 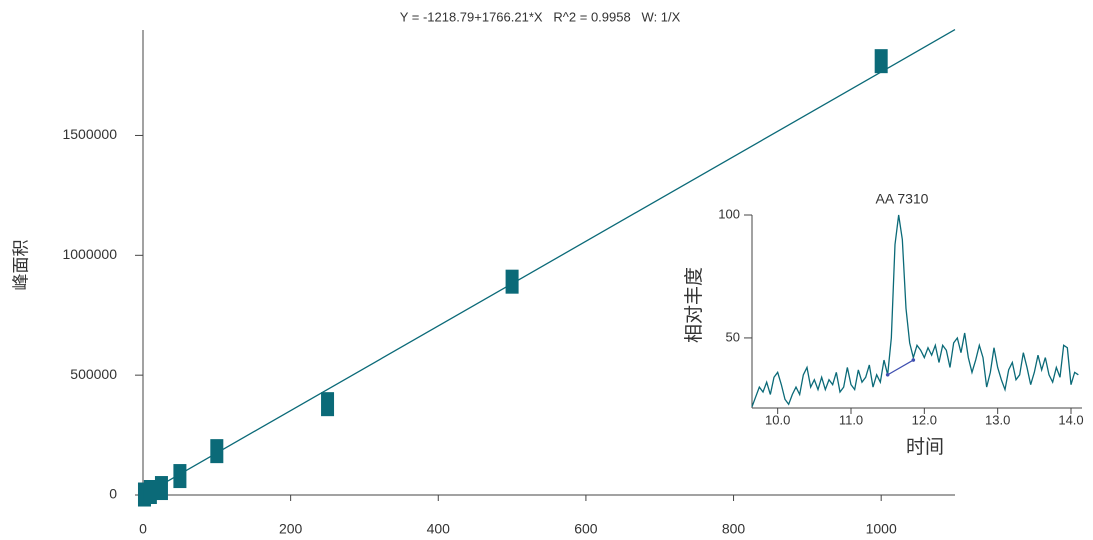 What do you see at coordinates (143, 529) in the screenshot?
I see `x-tick-label: 0` at bounding box center [143, 529].